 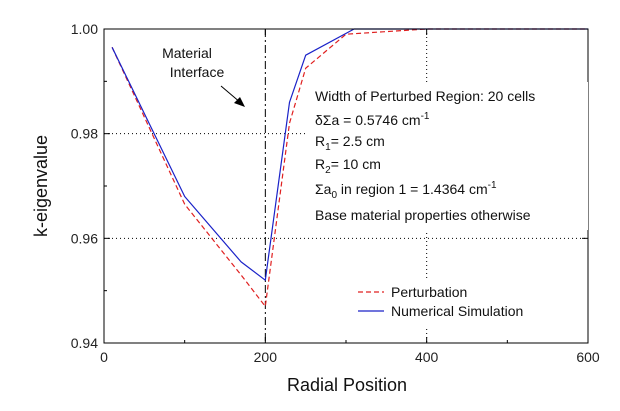 I want to click on y-tick-label-2: 0.98, so click(x=84, y=134).